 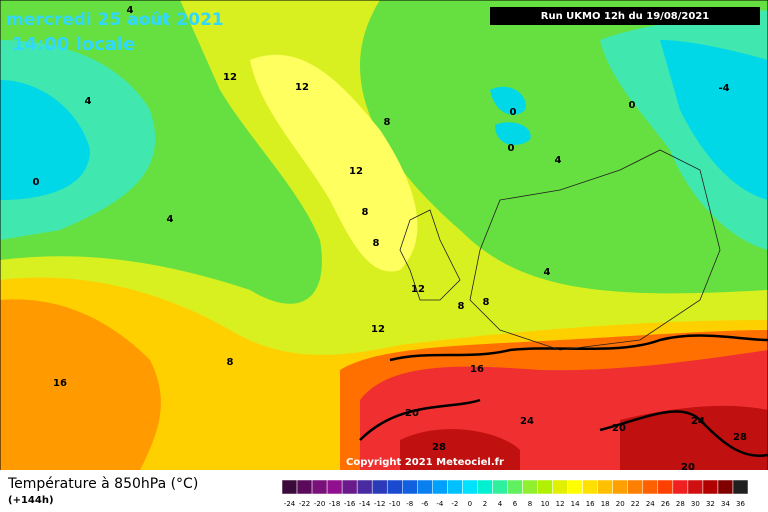 I want to click on scale-label: 6, so click(x=515, y=504).